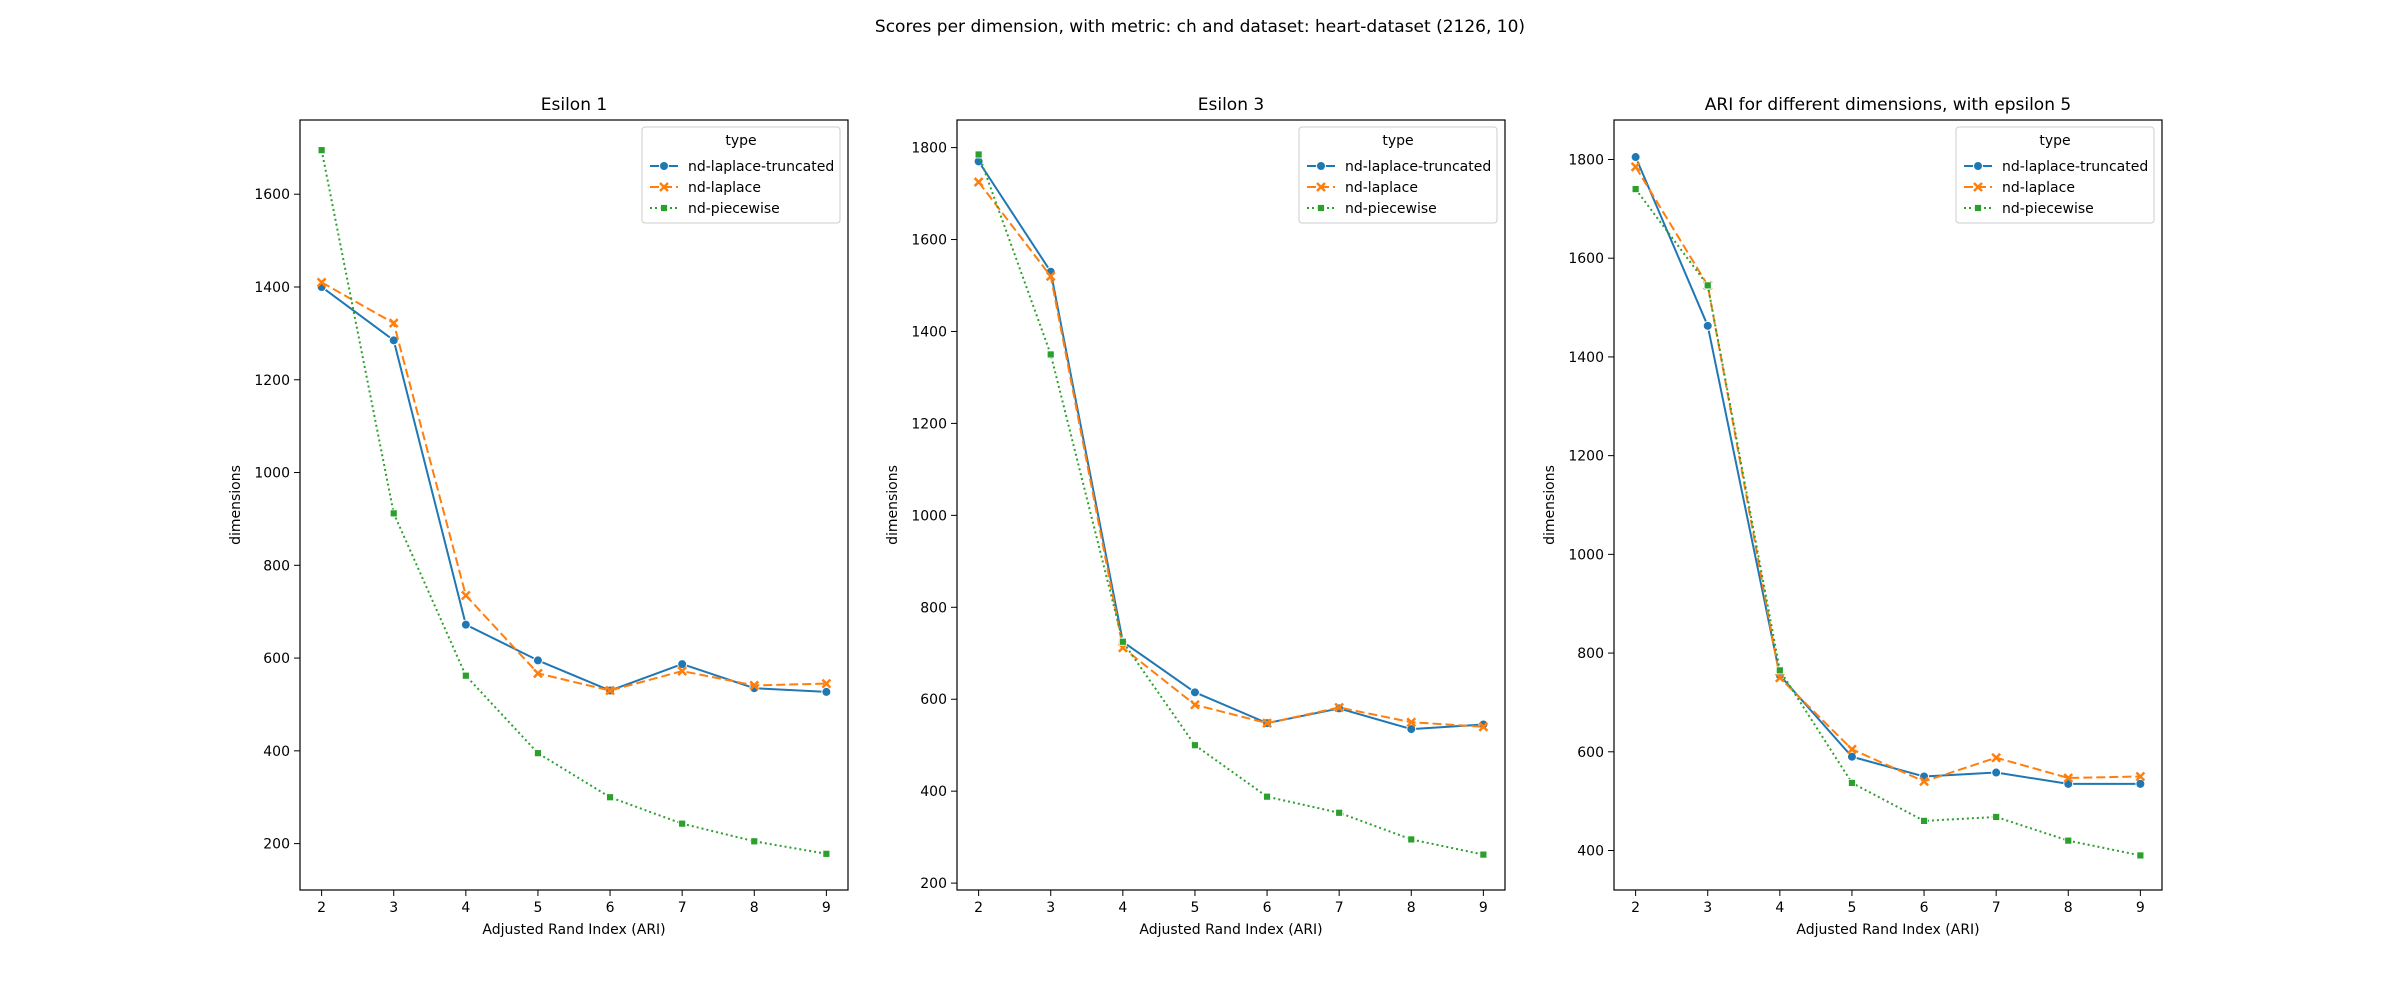 This screenshot has height=1000, width=2400. I want to click on legend-label: nd-laplace, so click(2038, 188).